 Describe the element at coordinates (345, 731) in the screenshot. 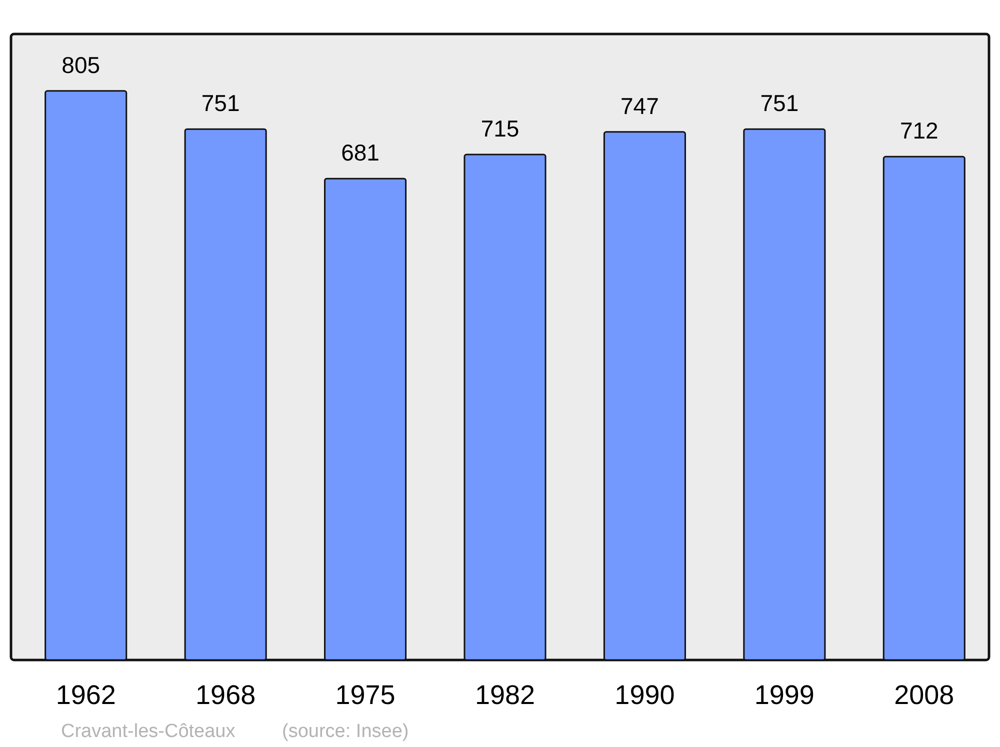

I see `text: (source: Insee)` at that location.